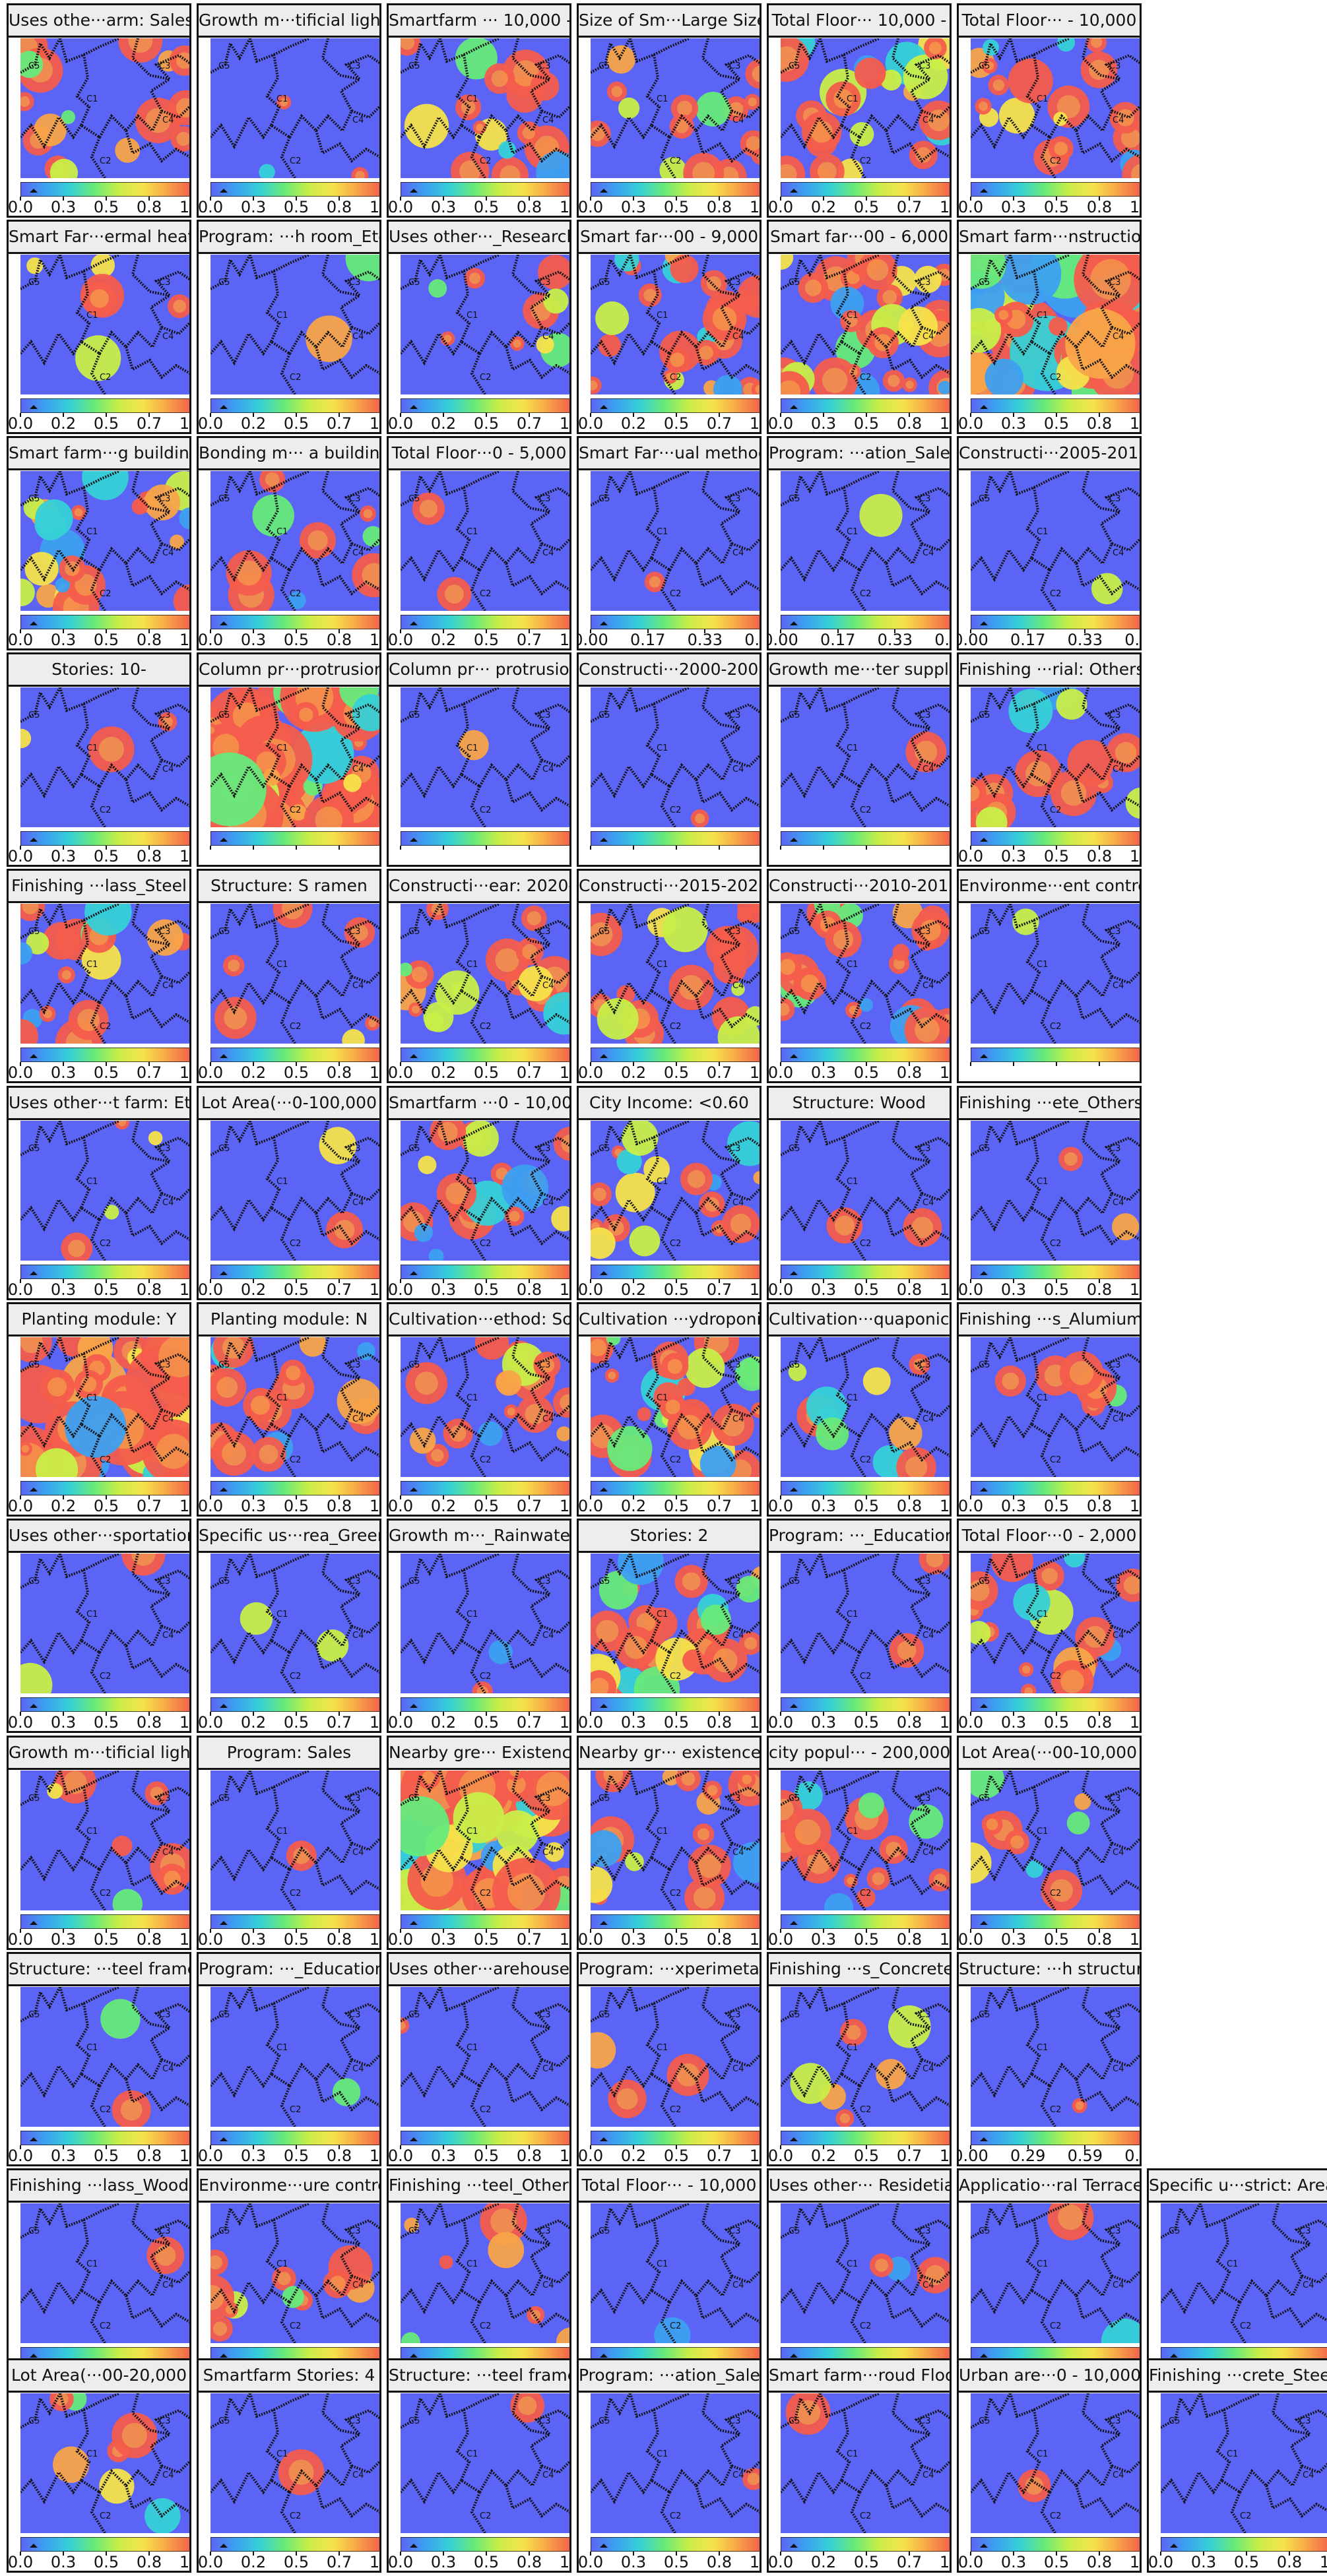 The height and width of the screenshot is (2576, 1327). I want to click on panel-title: Growth m···tificial light, so click(289, 22).